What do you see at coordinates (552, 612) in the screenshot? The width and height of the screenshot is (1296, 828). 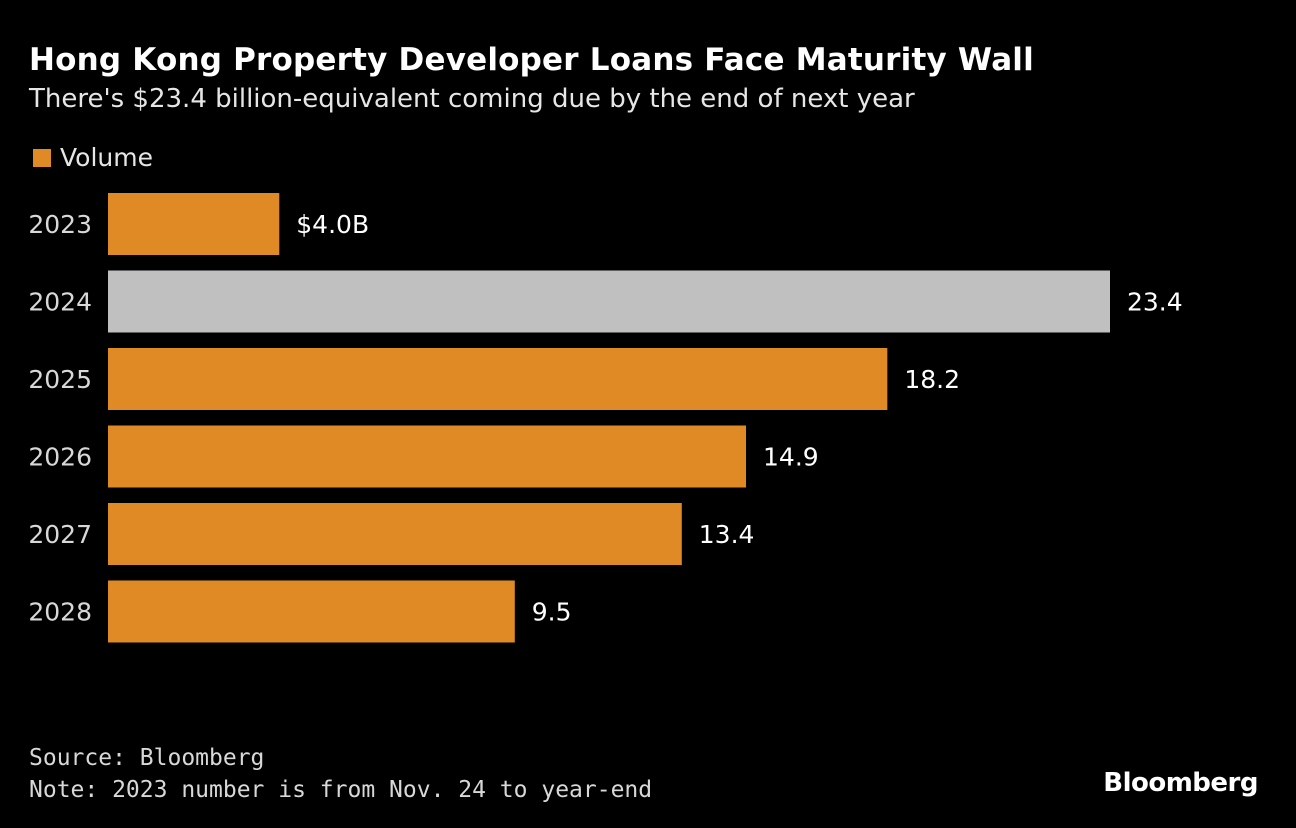 I see `data-label: 9.5` at bounding box center [552, 612].